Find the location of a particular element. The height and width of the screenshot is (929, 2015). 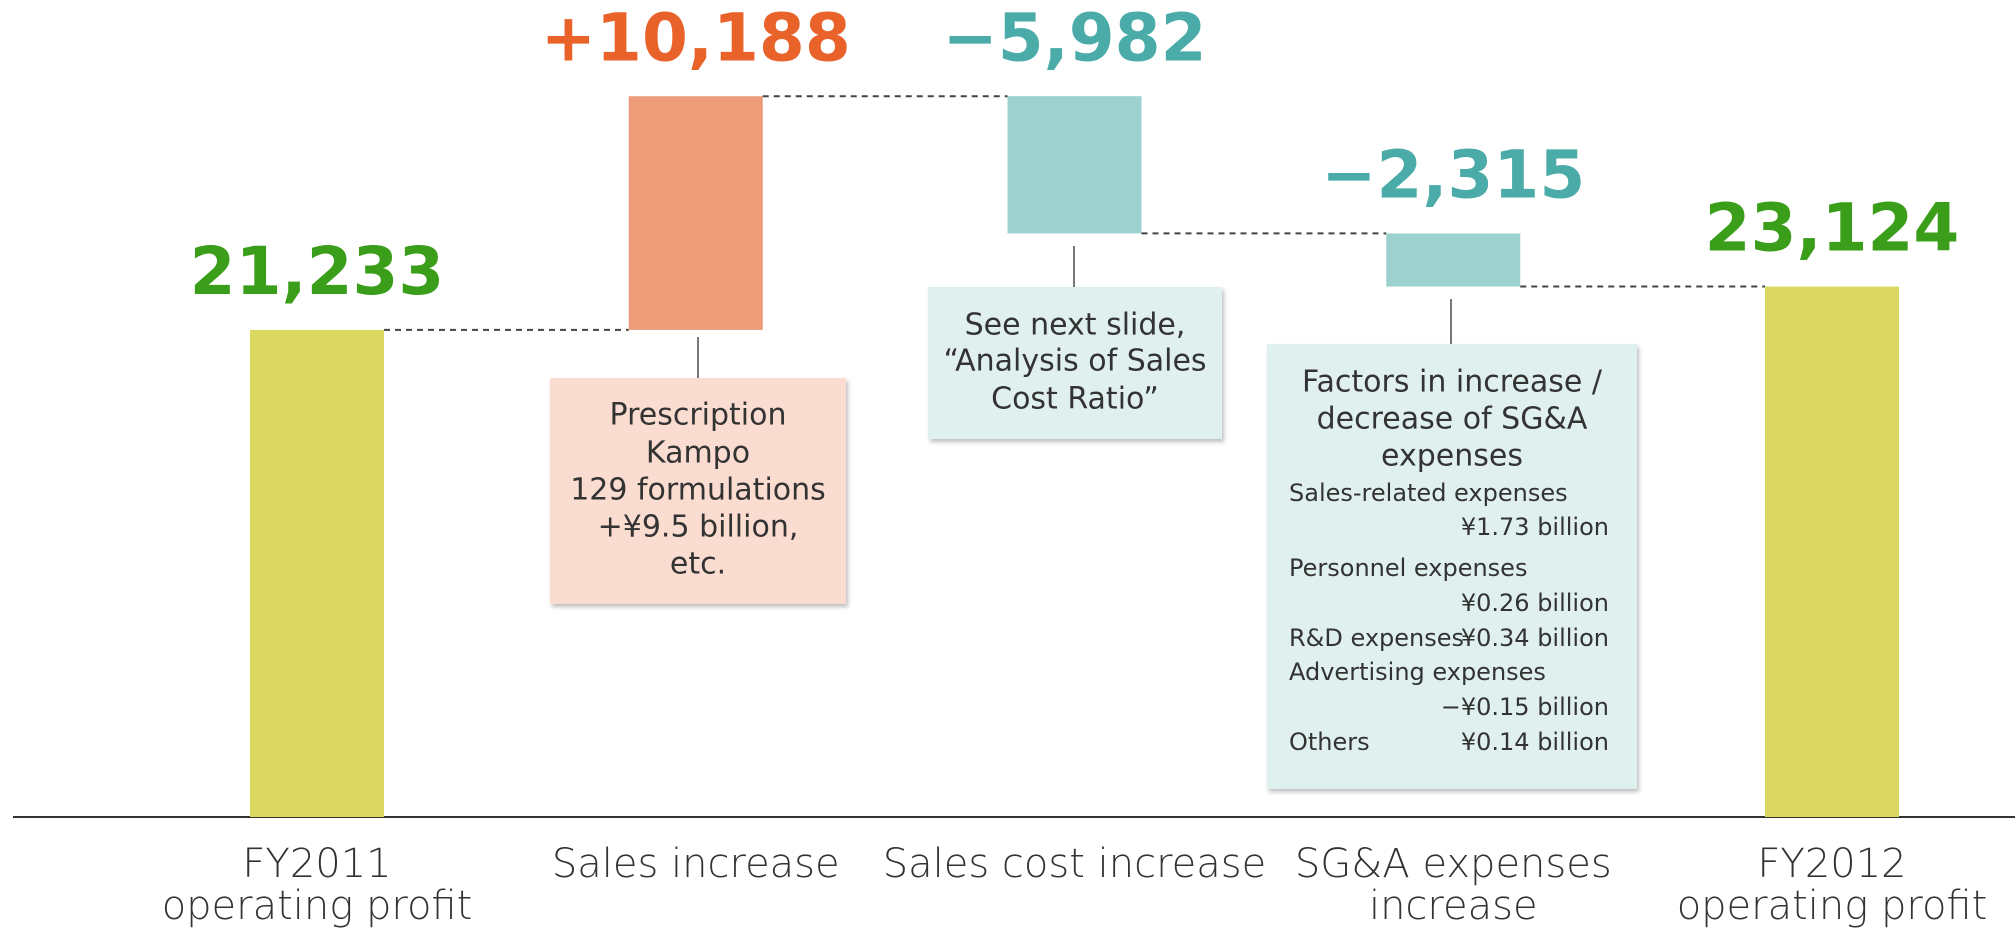

item-value: ¥1.73 billion is located at coordinates (1535, 527).